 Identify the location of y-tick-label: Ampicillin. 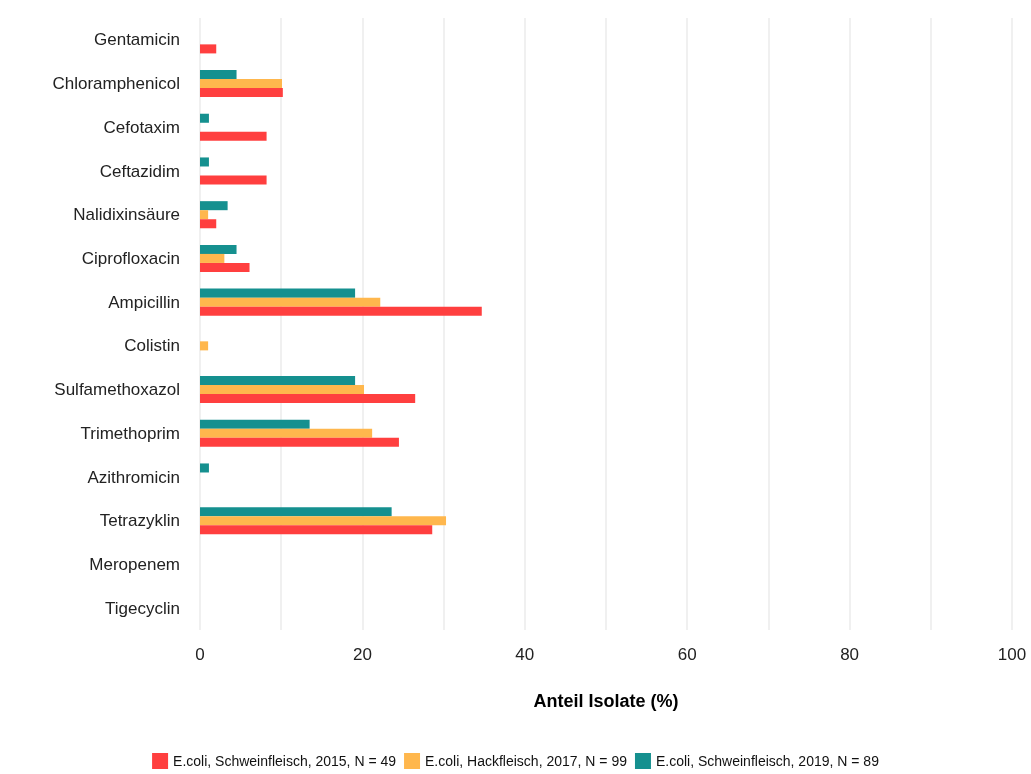
(144, 302).